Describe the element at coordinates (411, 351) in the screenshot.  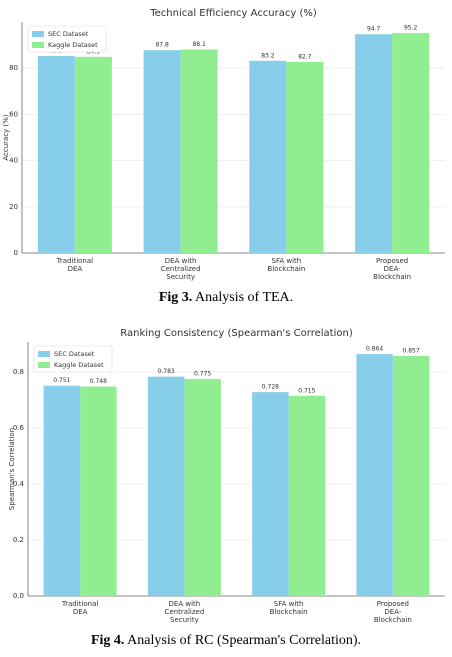
I see `value-label: 0.857` at that location.